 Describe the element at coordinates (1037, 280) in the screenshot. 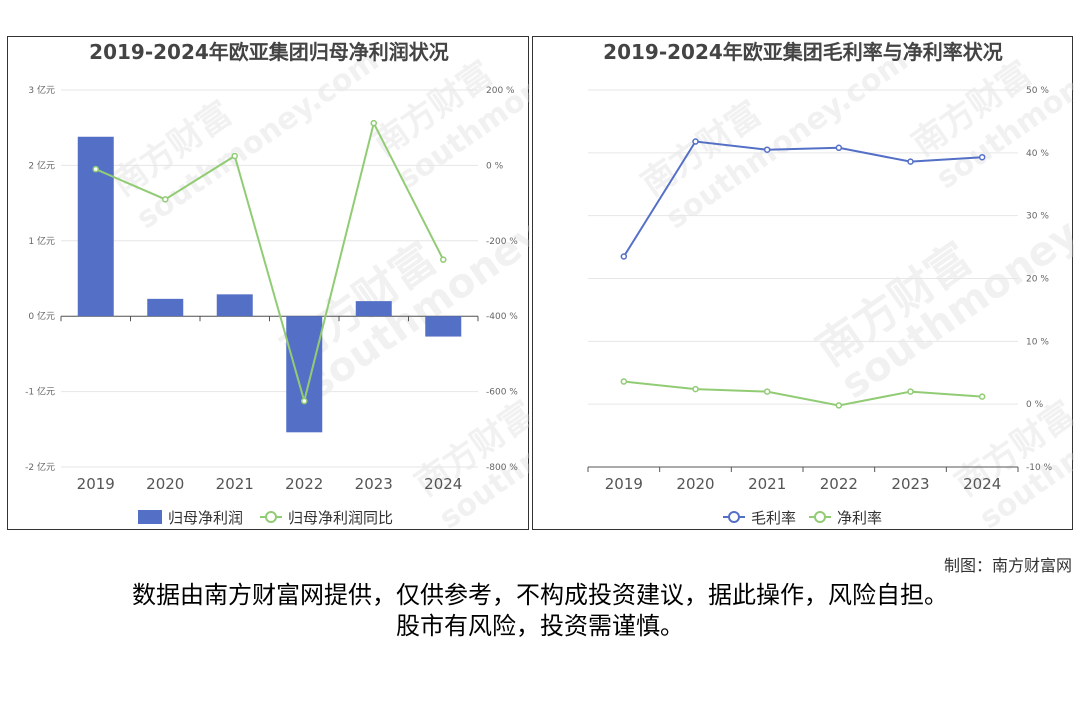

I see `y-right-tick-label: 20 %` at that location.